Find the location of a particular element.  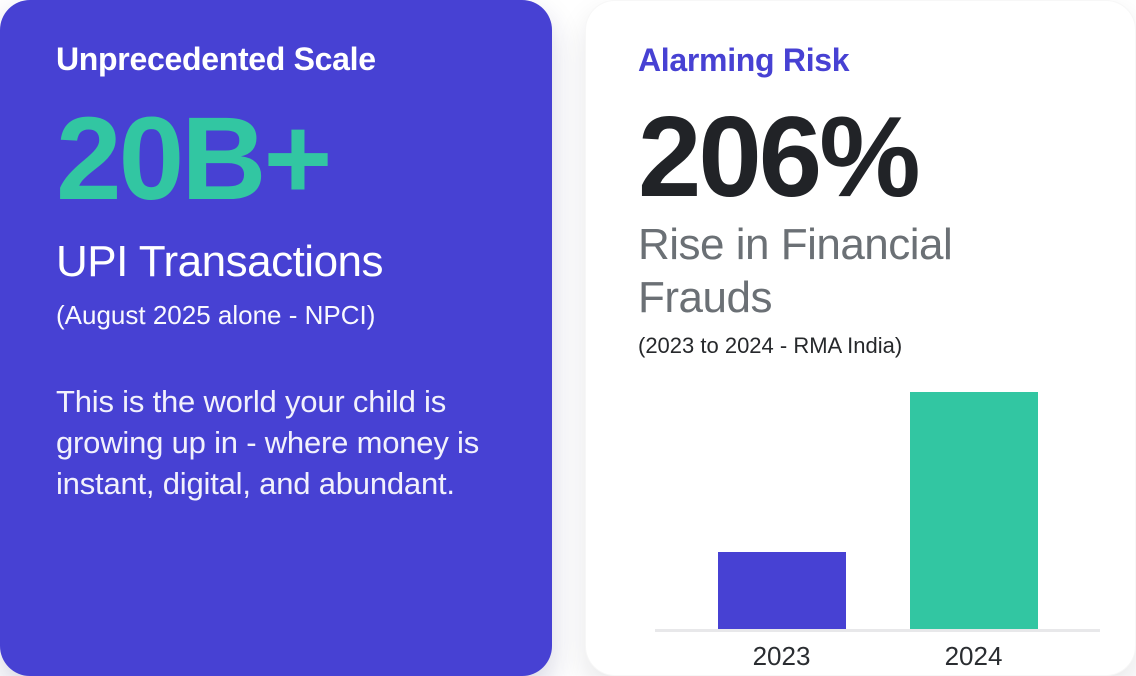

chart-axis-label-2024: 2024 is located at coordinates (973, 655).